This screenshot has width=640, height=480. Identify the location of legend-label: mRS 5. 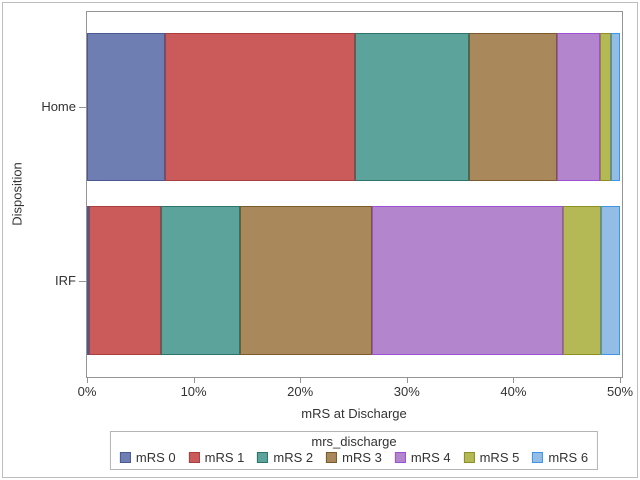
(499, 457).